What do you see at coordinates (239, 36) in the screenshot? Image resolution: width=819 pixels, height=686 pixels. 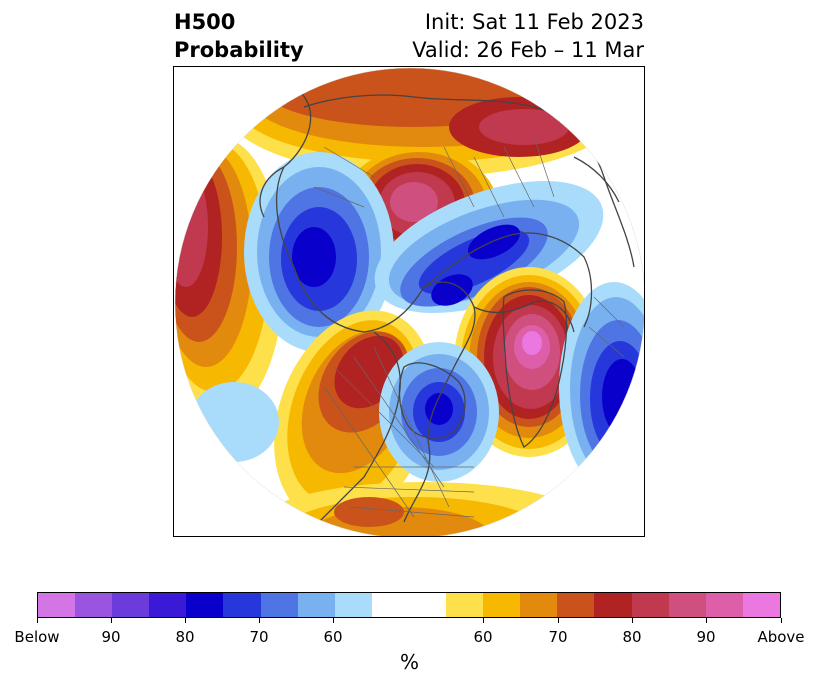 I see `chart-title-left: H500 Probability` at bounding box center [239, 36].